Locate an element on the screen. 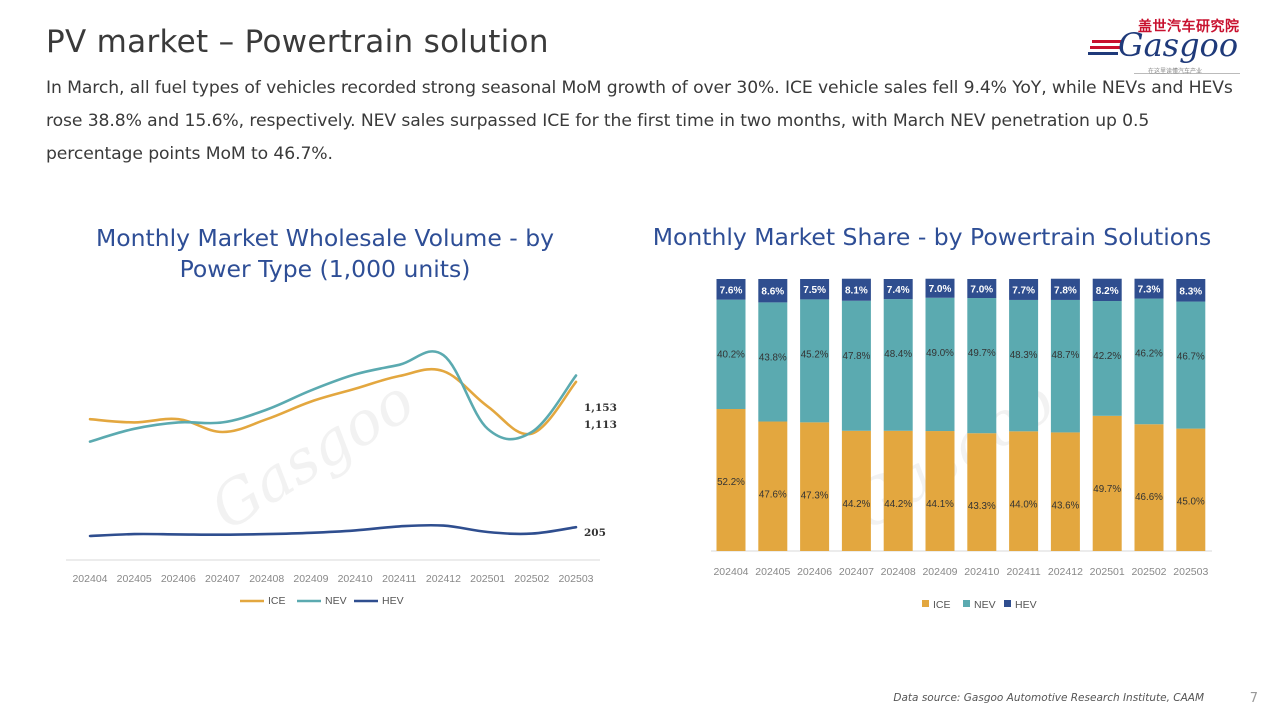 The width and height of the screenshot is (1280, 720). bar-data-label-ice: 43.6% is located at coordinates (1066, 505).